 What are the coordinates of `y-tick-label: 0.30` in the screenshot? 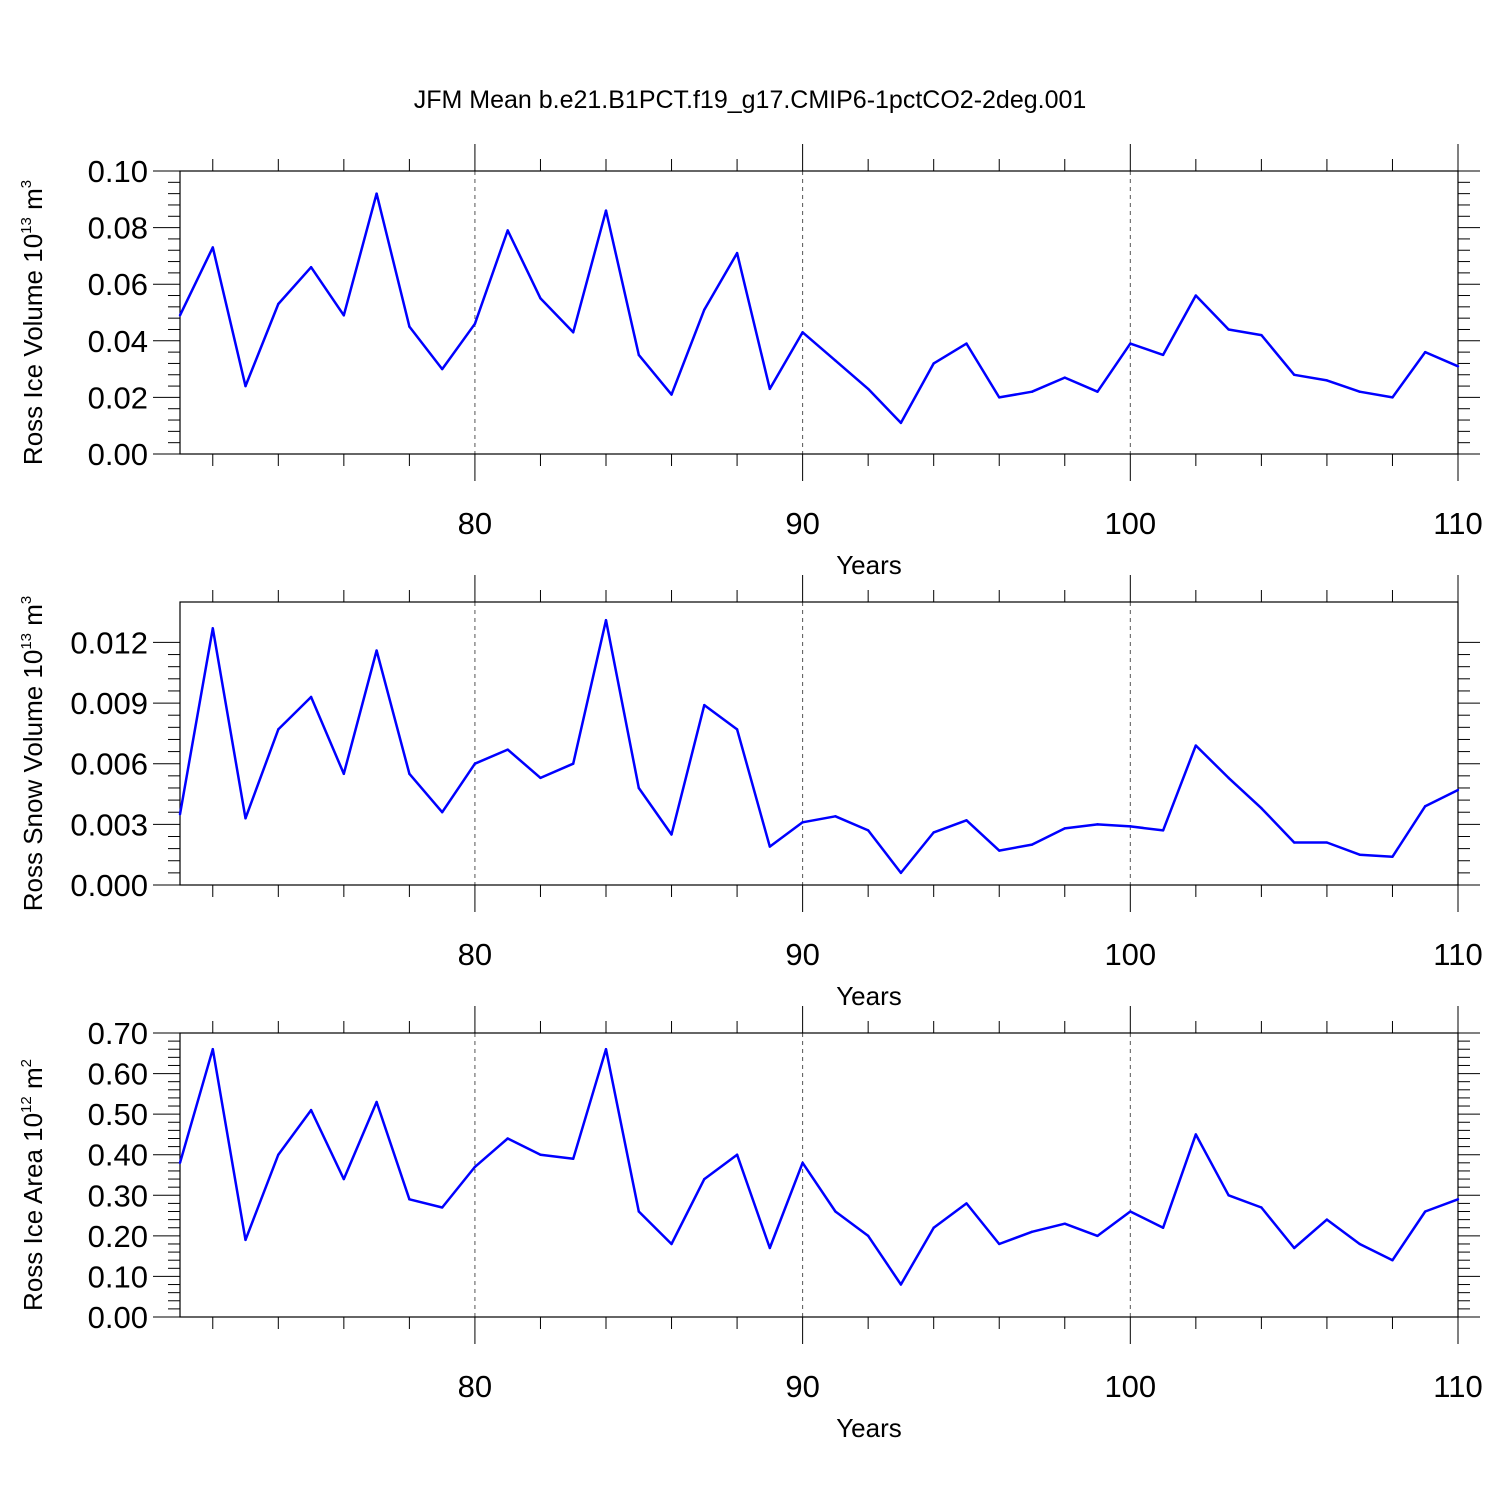 It's located at (118, 1195).